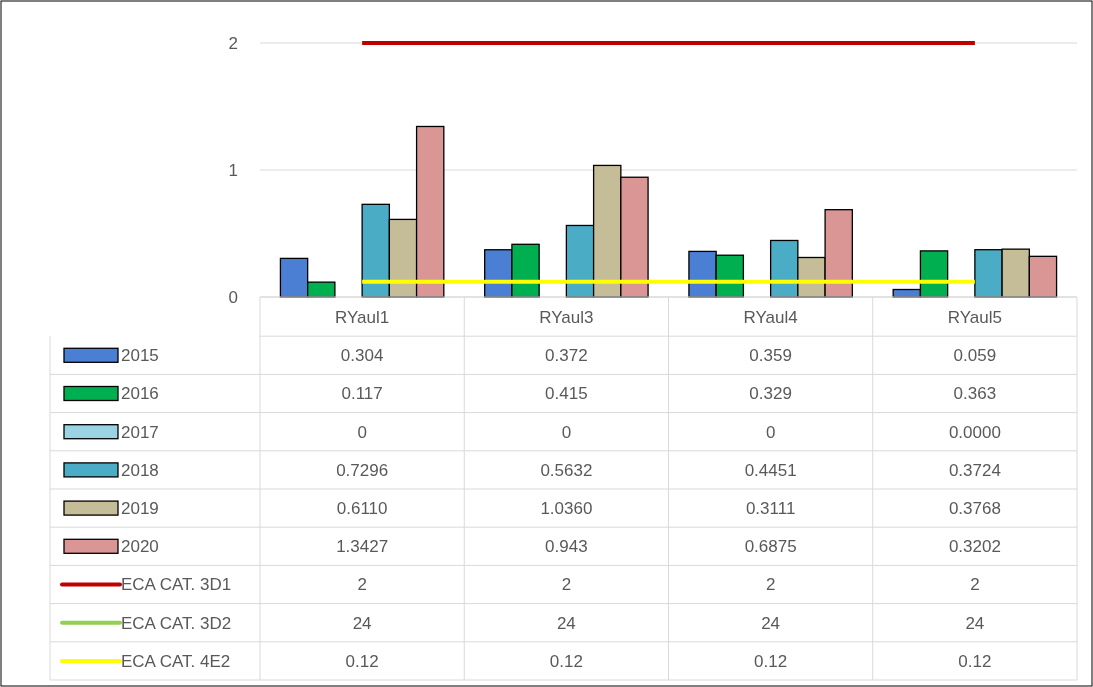 The width and height of the screenshot is (1093, 687). What do you see at coordinates (974, 547) in the screenshot?
I see `data-label: 0.3202` at bounding box center [974, 547].